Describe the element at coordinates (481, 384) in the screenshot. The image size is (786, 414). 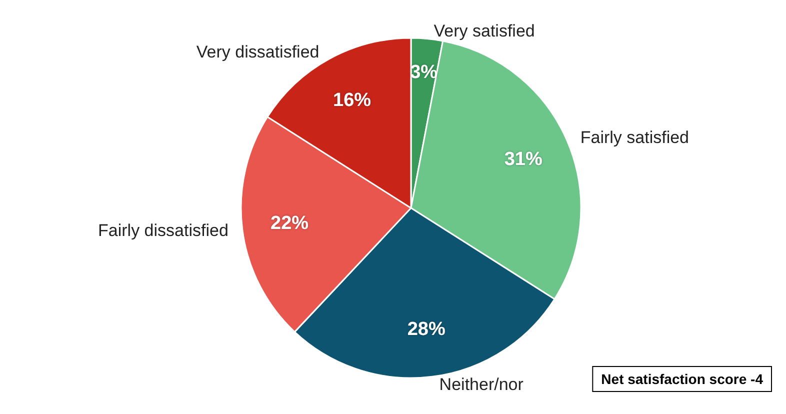
I see `slice-label: Neither/nor` at that location.